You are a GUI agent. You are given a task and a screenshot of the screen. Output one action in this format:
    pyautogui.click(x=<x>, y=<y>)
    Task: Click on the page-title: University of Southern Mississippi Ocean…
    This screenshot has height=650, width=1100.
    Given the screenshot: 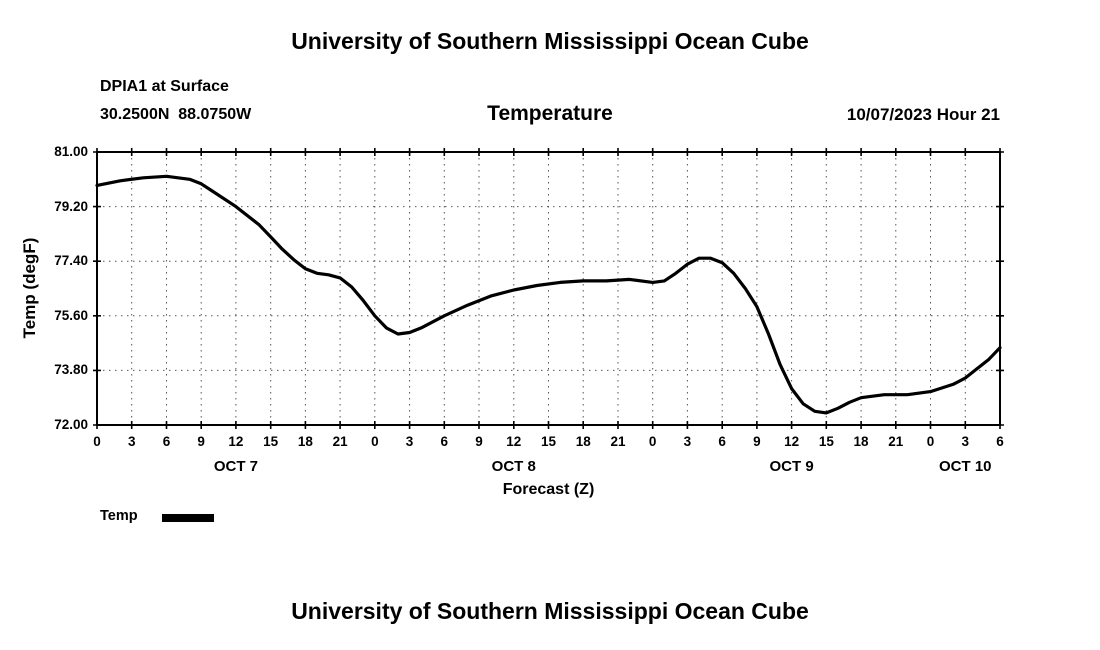 What is the action you would take?
    pyautogui.click(x=550, y=41)
    